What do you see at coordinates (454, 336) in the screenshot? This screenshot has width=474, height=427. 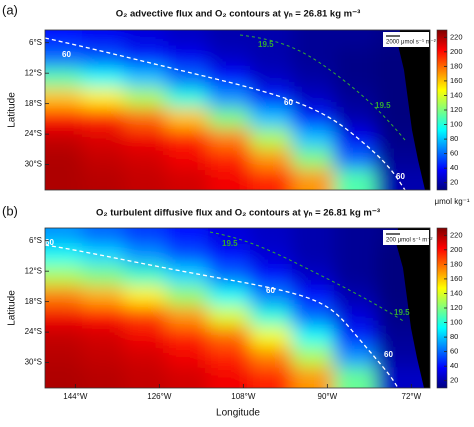 I see `colorbar-tick-label: 80` at bounding box center [454, 336].